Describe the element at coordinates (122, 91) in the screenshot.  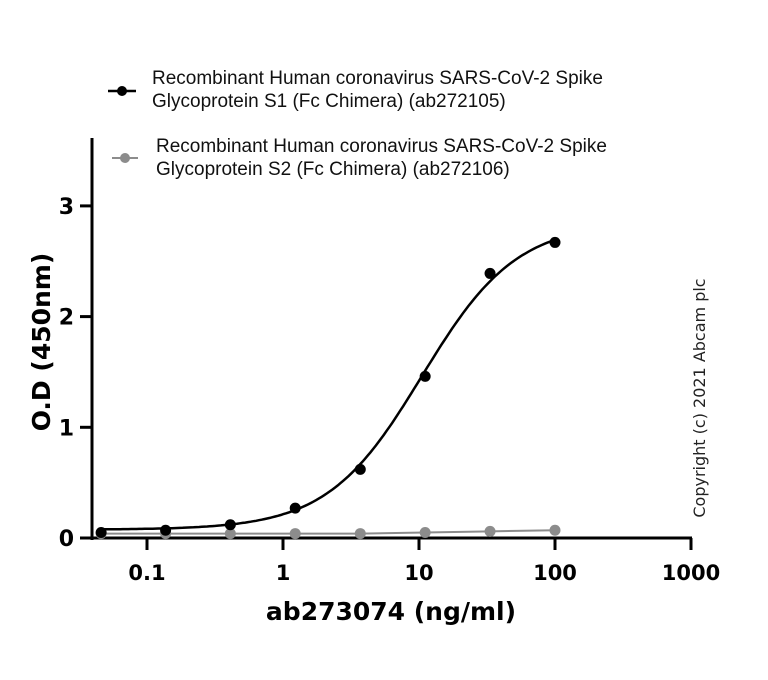
I see `legend-s1-marker` at that location.